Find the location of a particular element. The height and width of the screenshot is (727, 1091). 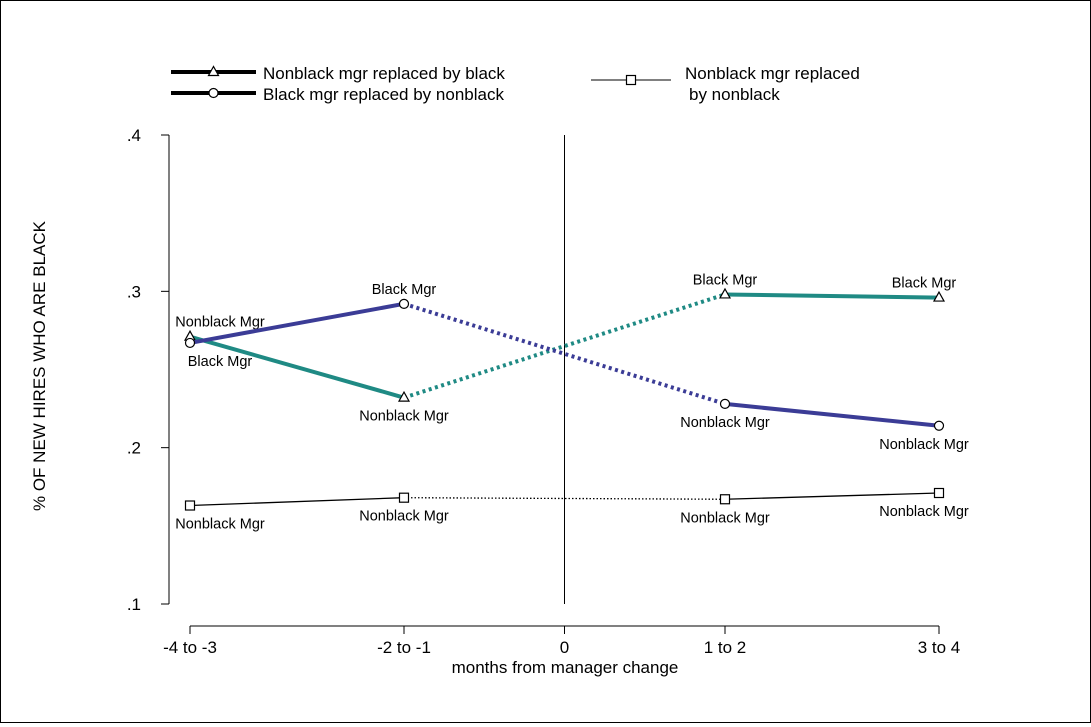

legend-item-2: Black mgr replaced by nonblack is located at coordinates (337, 94).